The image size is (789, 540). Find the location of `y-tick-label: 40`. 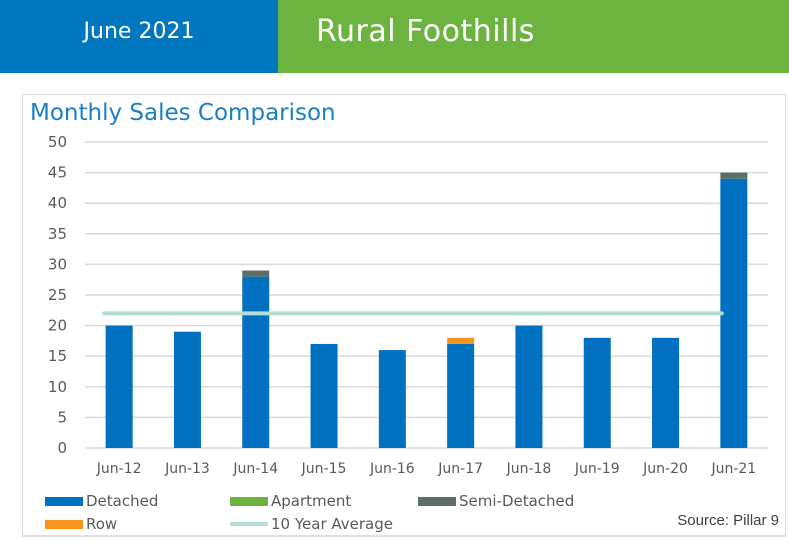

y-tick-label: 40 is located at coordinates (57, 203).